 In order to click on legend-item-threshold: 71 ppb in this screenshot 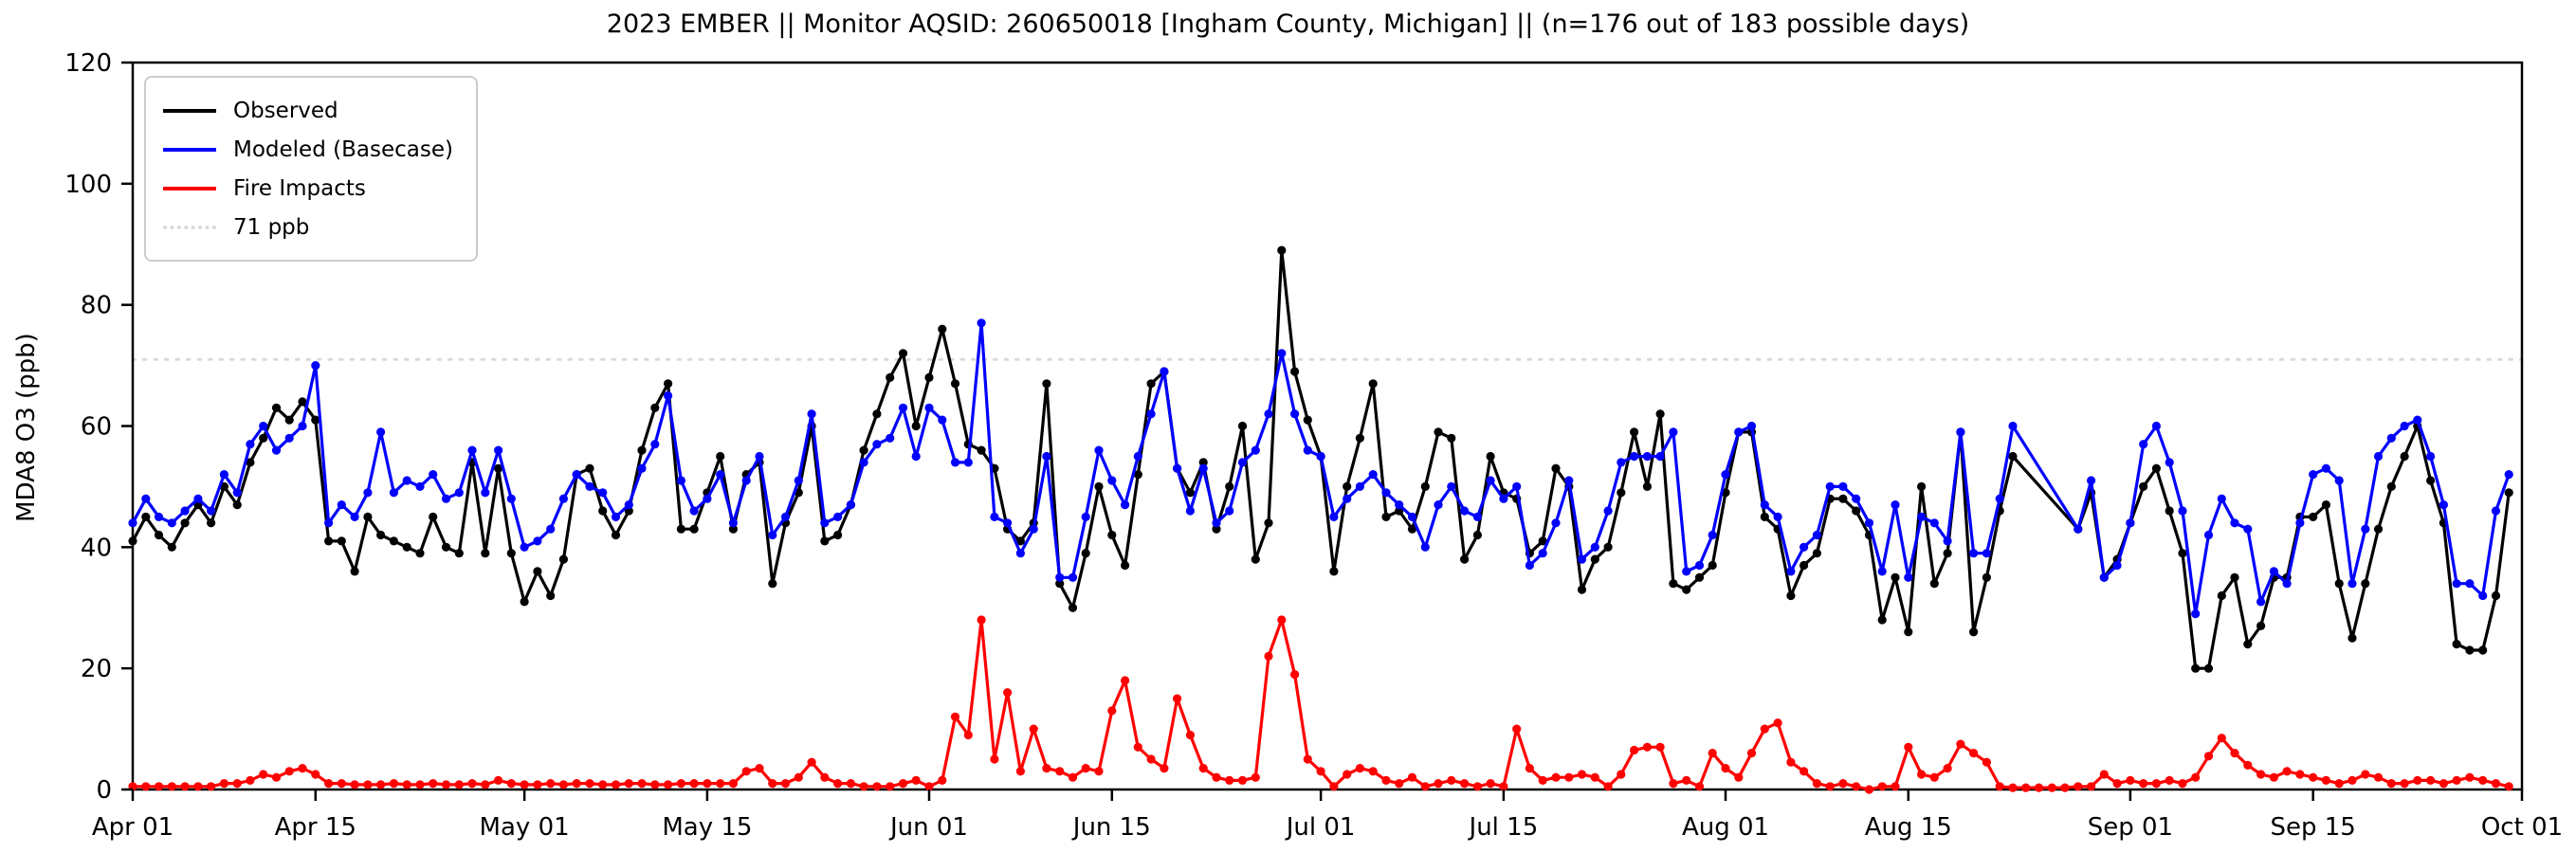, I will do `click(308, 227)`.